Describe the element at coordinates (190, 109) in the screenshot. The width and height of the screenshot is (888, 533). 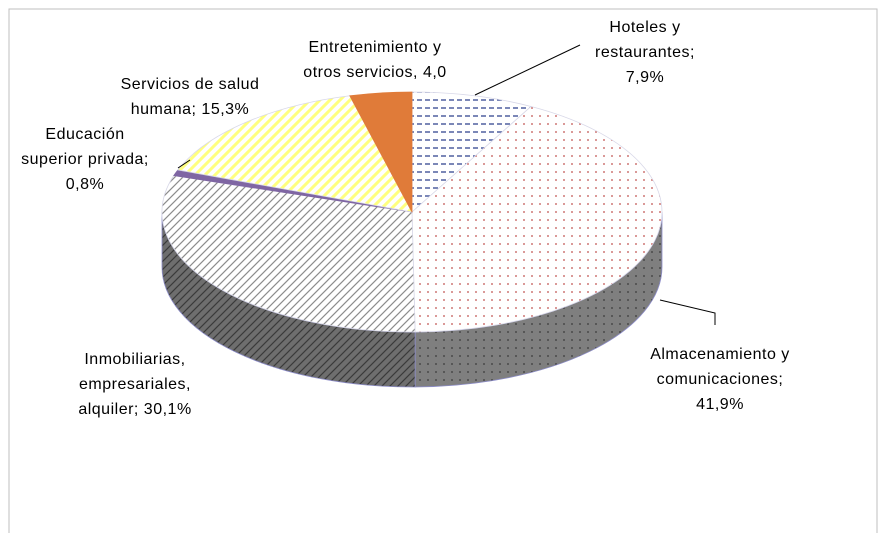
I see `data-label: humana; 15,3%` at that location.